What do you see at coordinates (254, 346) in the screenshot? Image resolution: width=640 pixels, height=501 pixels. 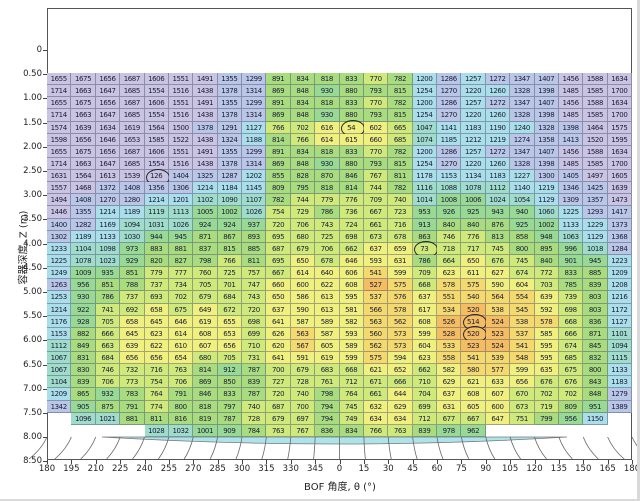 I see `heatmap-cell: 710` at bounding box center [254, 346].